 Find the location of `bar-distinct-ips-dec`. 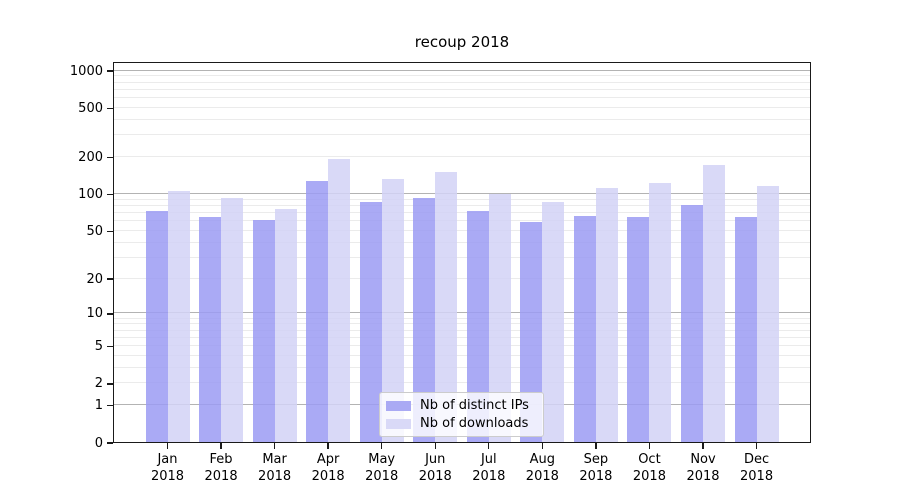

bar-distinct-ips-dec is located at coordinates (745, 329).